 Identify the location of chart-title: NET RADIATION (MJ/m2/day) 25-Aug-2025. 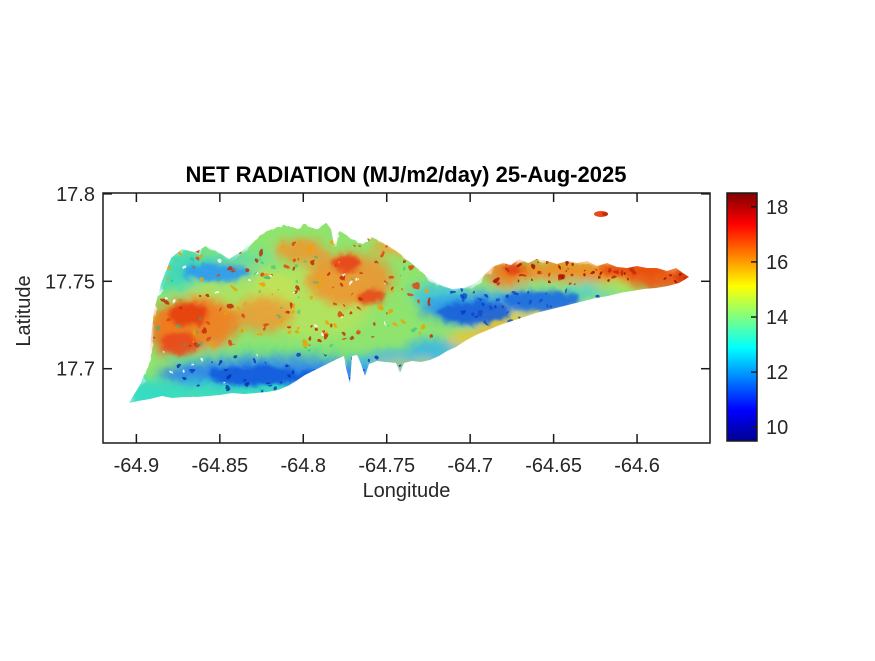
(406, 174).